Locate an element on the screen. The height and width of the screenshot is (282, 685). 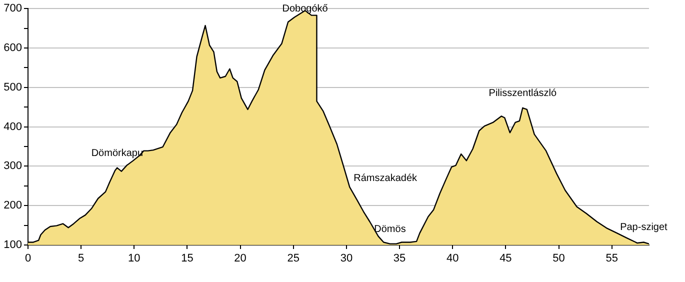
y-tick-label: 300 is located at coordinates (13, 166).